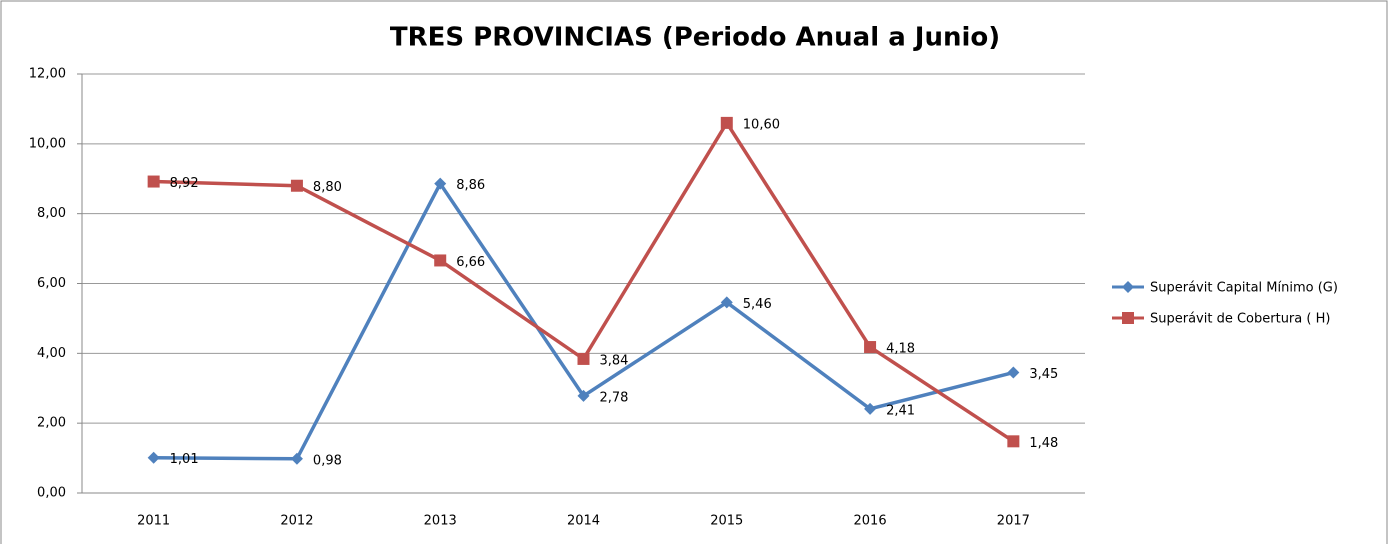 The height and width of the screenshot is (544, 1390). I want to click on data-label: 1,01, so click(184, 459).